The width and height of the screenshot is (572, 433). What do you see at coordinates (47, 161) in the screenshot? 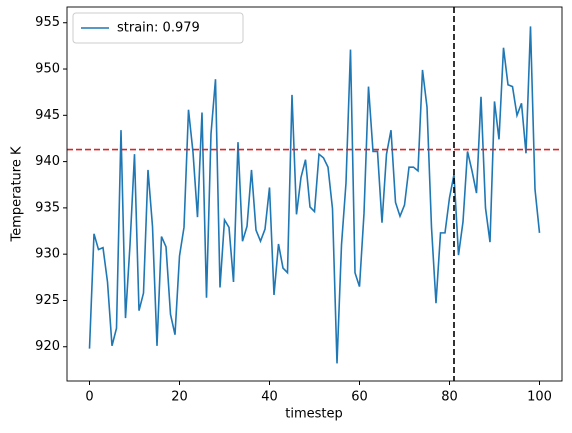
I see `y-tick-label: 940` at bounding box center [47, 161].